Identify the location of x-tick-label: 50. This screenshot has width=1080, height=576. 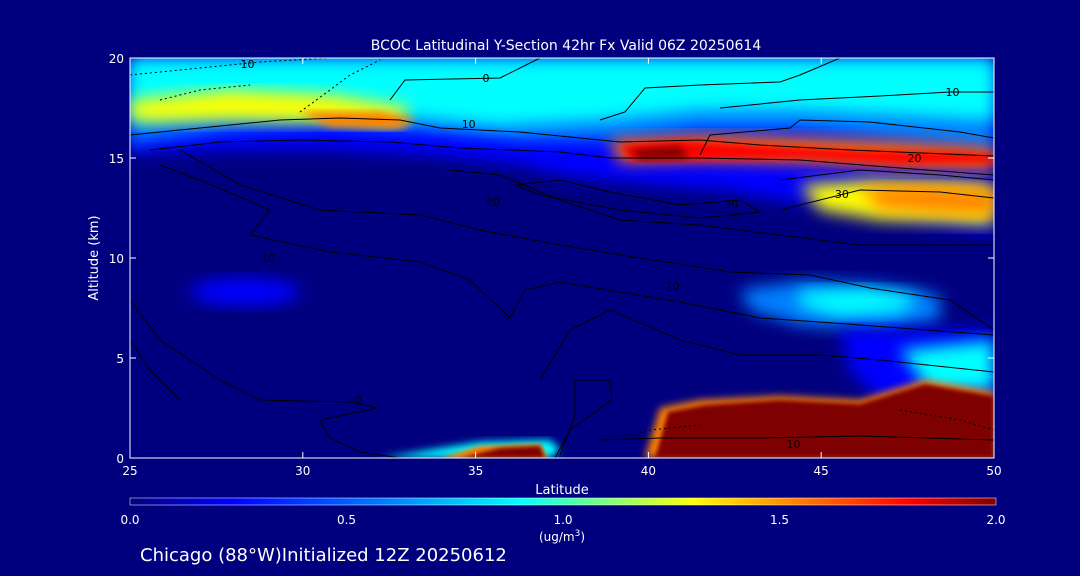
(993, 471).